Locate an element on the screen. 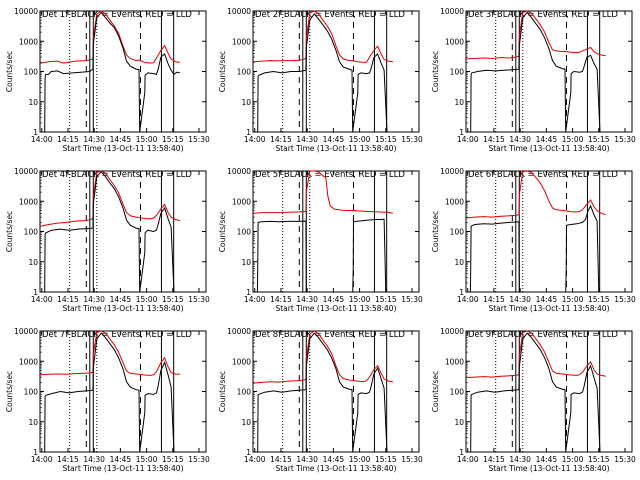  panel-title: Det 5f BLACK = Events, RED = LLD is located at coordinates (330, 175).